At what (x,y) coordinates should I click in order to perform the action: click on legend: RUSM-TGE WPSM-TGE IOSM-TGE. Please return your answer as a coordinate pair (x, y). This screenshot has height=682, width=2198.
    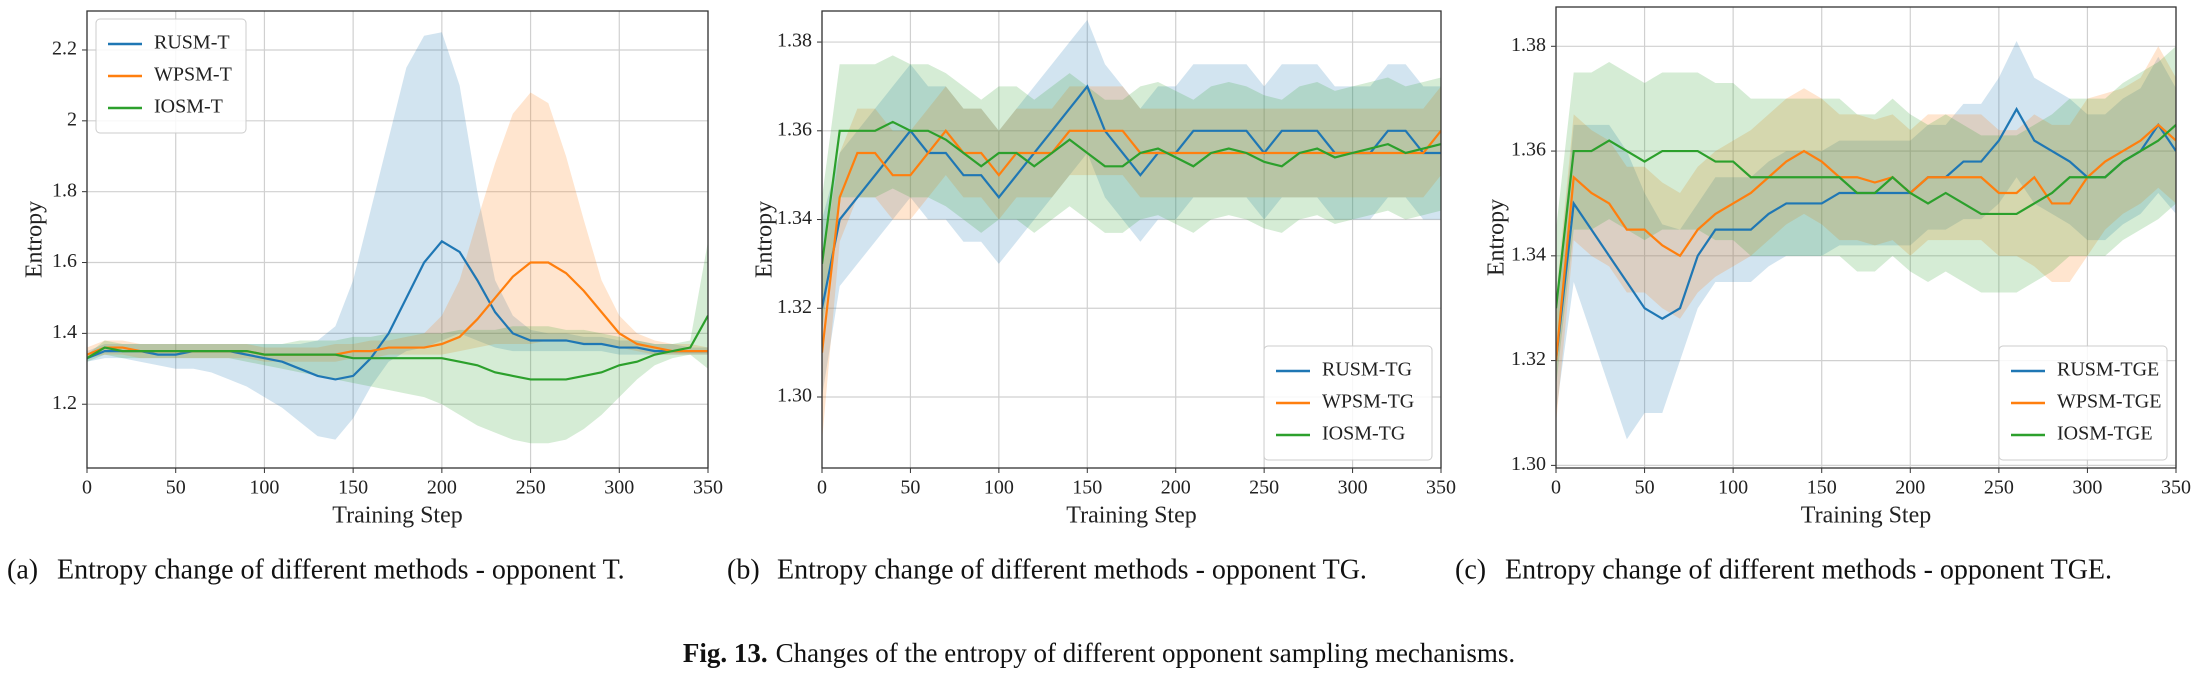
    Looking at the image, I should click on (2083, 403).